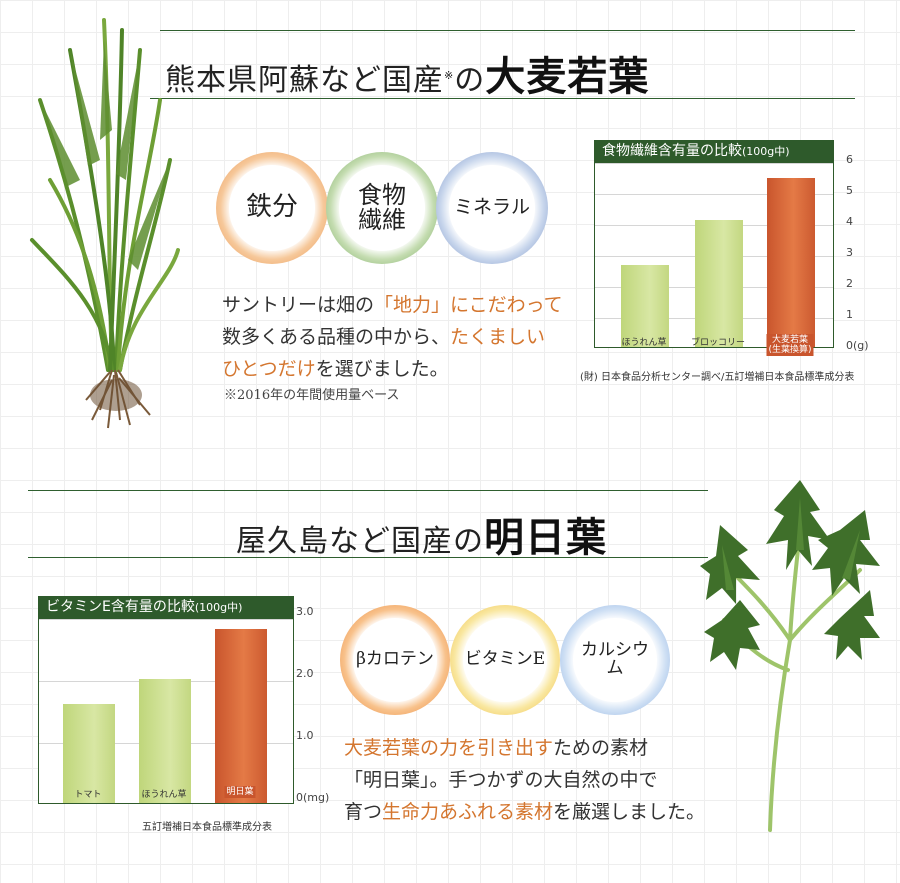  What do you see at coordinates (368, 557) in the screenshot?
I see `section2-bottom-rule` at bounding box center [368, 557].